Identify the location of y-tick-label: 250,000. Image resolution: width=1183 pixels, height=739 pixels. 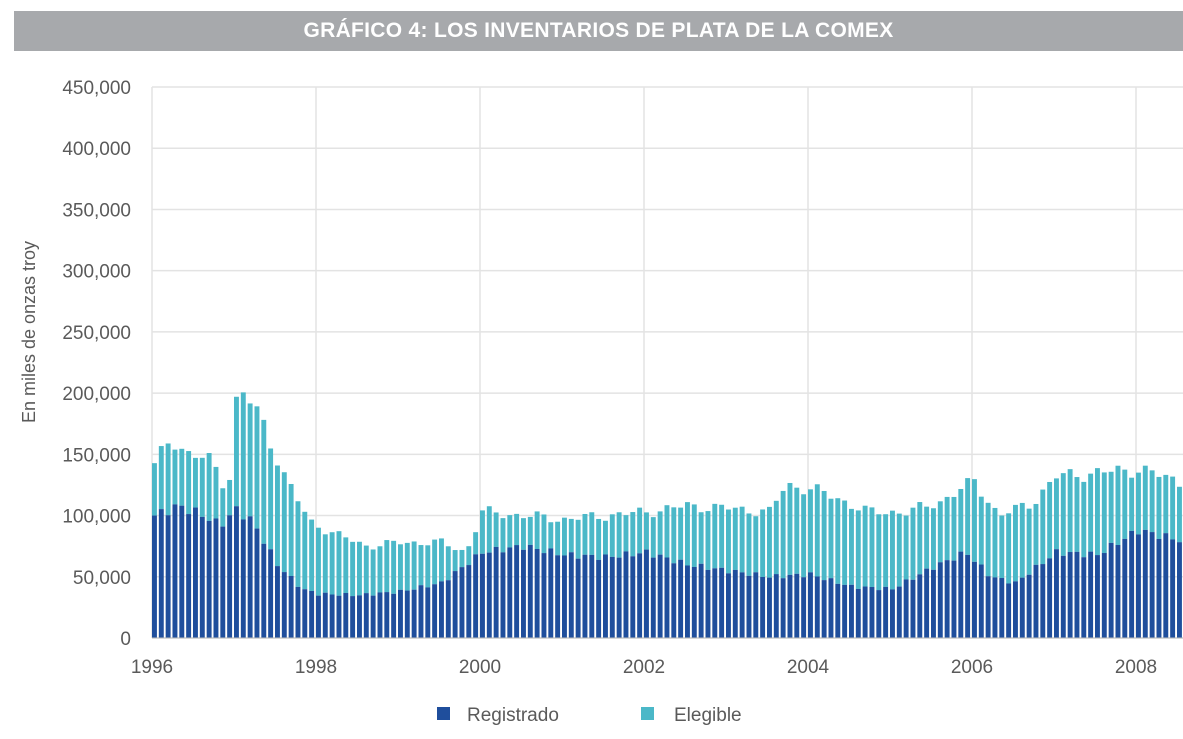
(96, 333).